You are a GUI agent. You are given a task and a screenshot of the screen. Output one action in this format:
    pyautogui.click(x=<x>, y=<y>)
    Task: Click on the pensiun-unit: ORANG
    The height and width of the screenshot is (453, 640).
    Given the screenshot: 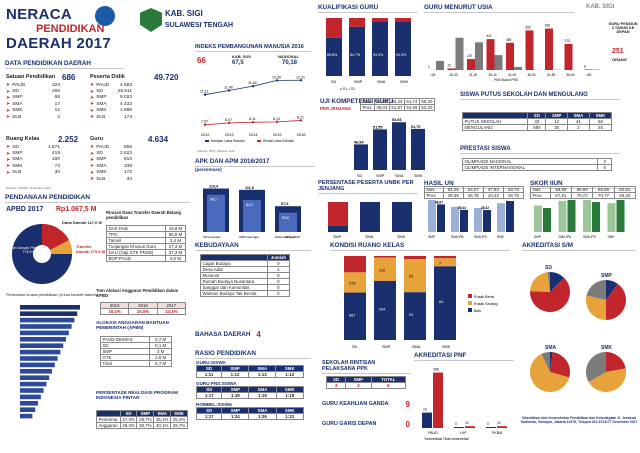 What is the action you would take?
    pyautogui.click(x=619, y=59)
    